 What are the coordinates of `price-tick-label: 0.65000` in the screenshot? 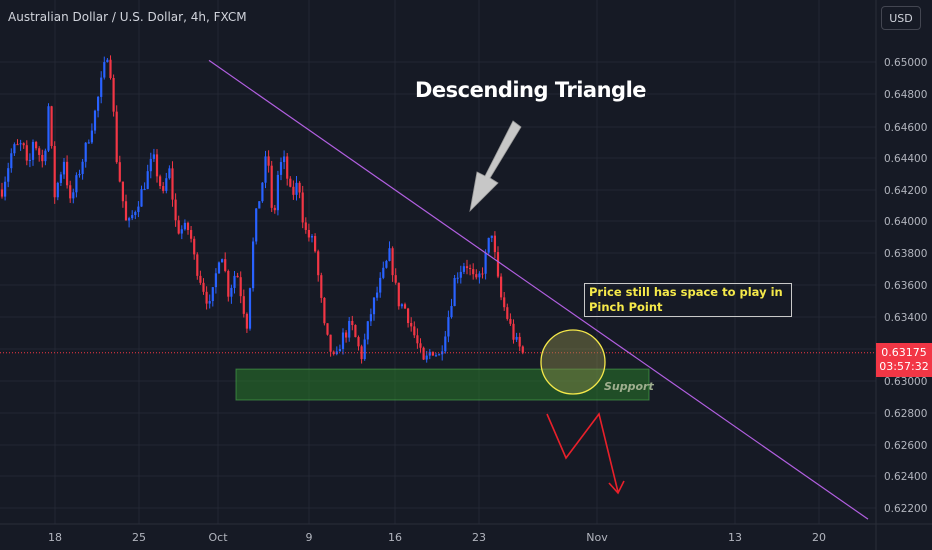 It's located at (905, 63).